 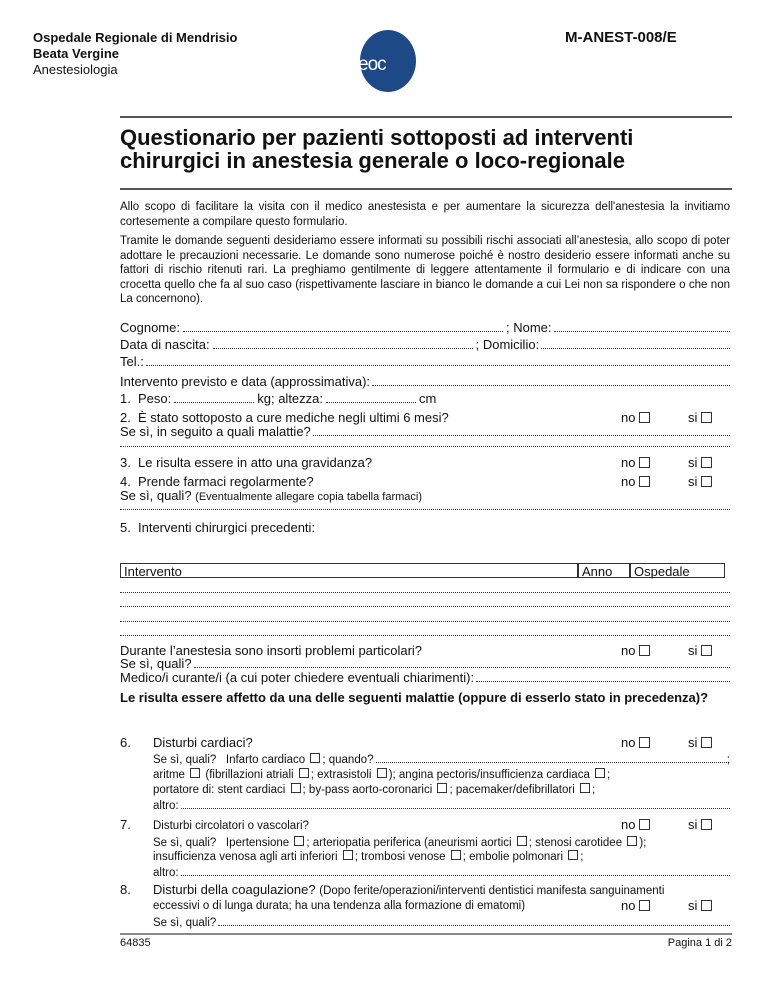 I want to click on column-header-anno: Anno, so click(x=604, y=571).